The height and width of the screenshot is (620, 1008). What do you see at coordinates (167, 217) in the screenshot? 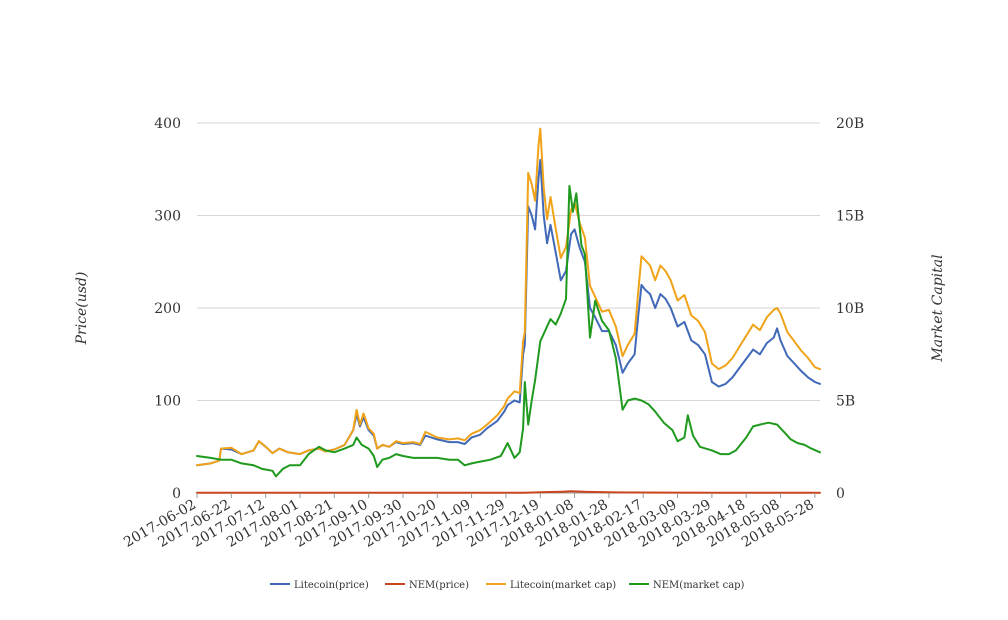
I see `y-tick-label: 300` at bounding box center [167, 217].